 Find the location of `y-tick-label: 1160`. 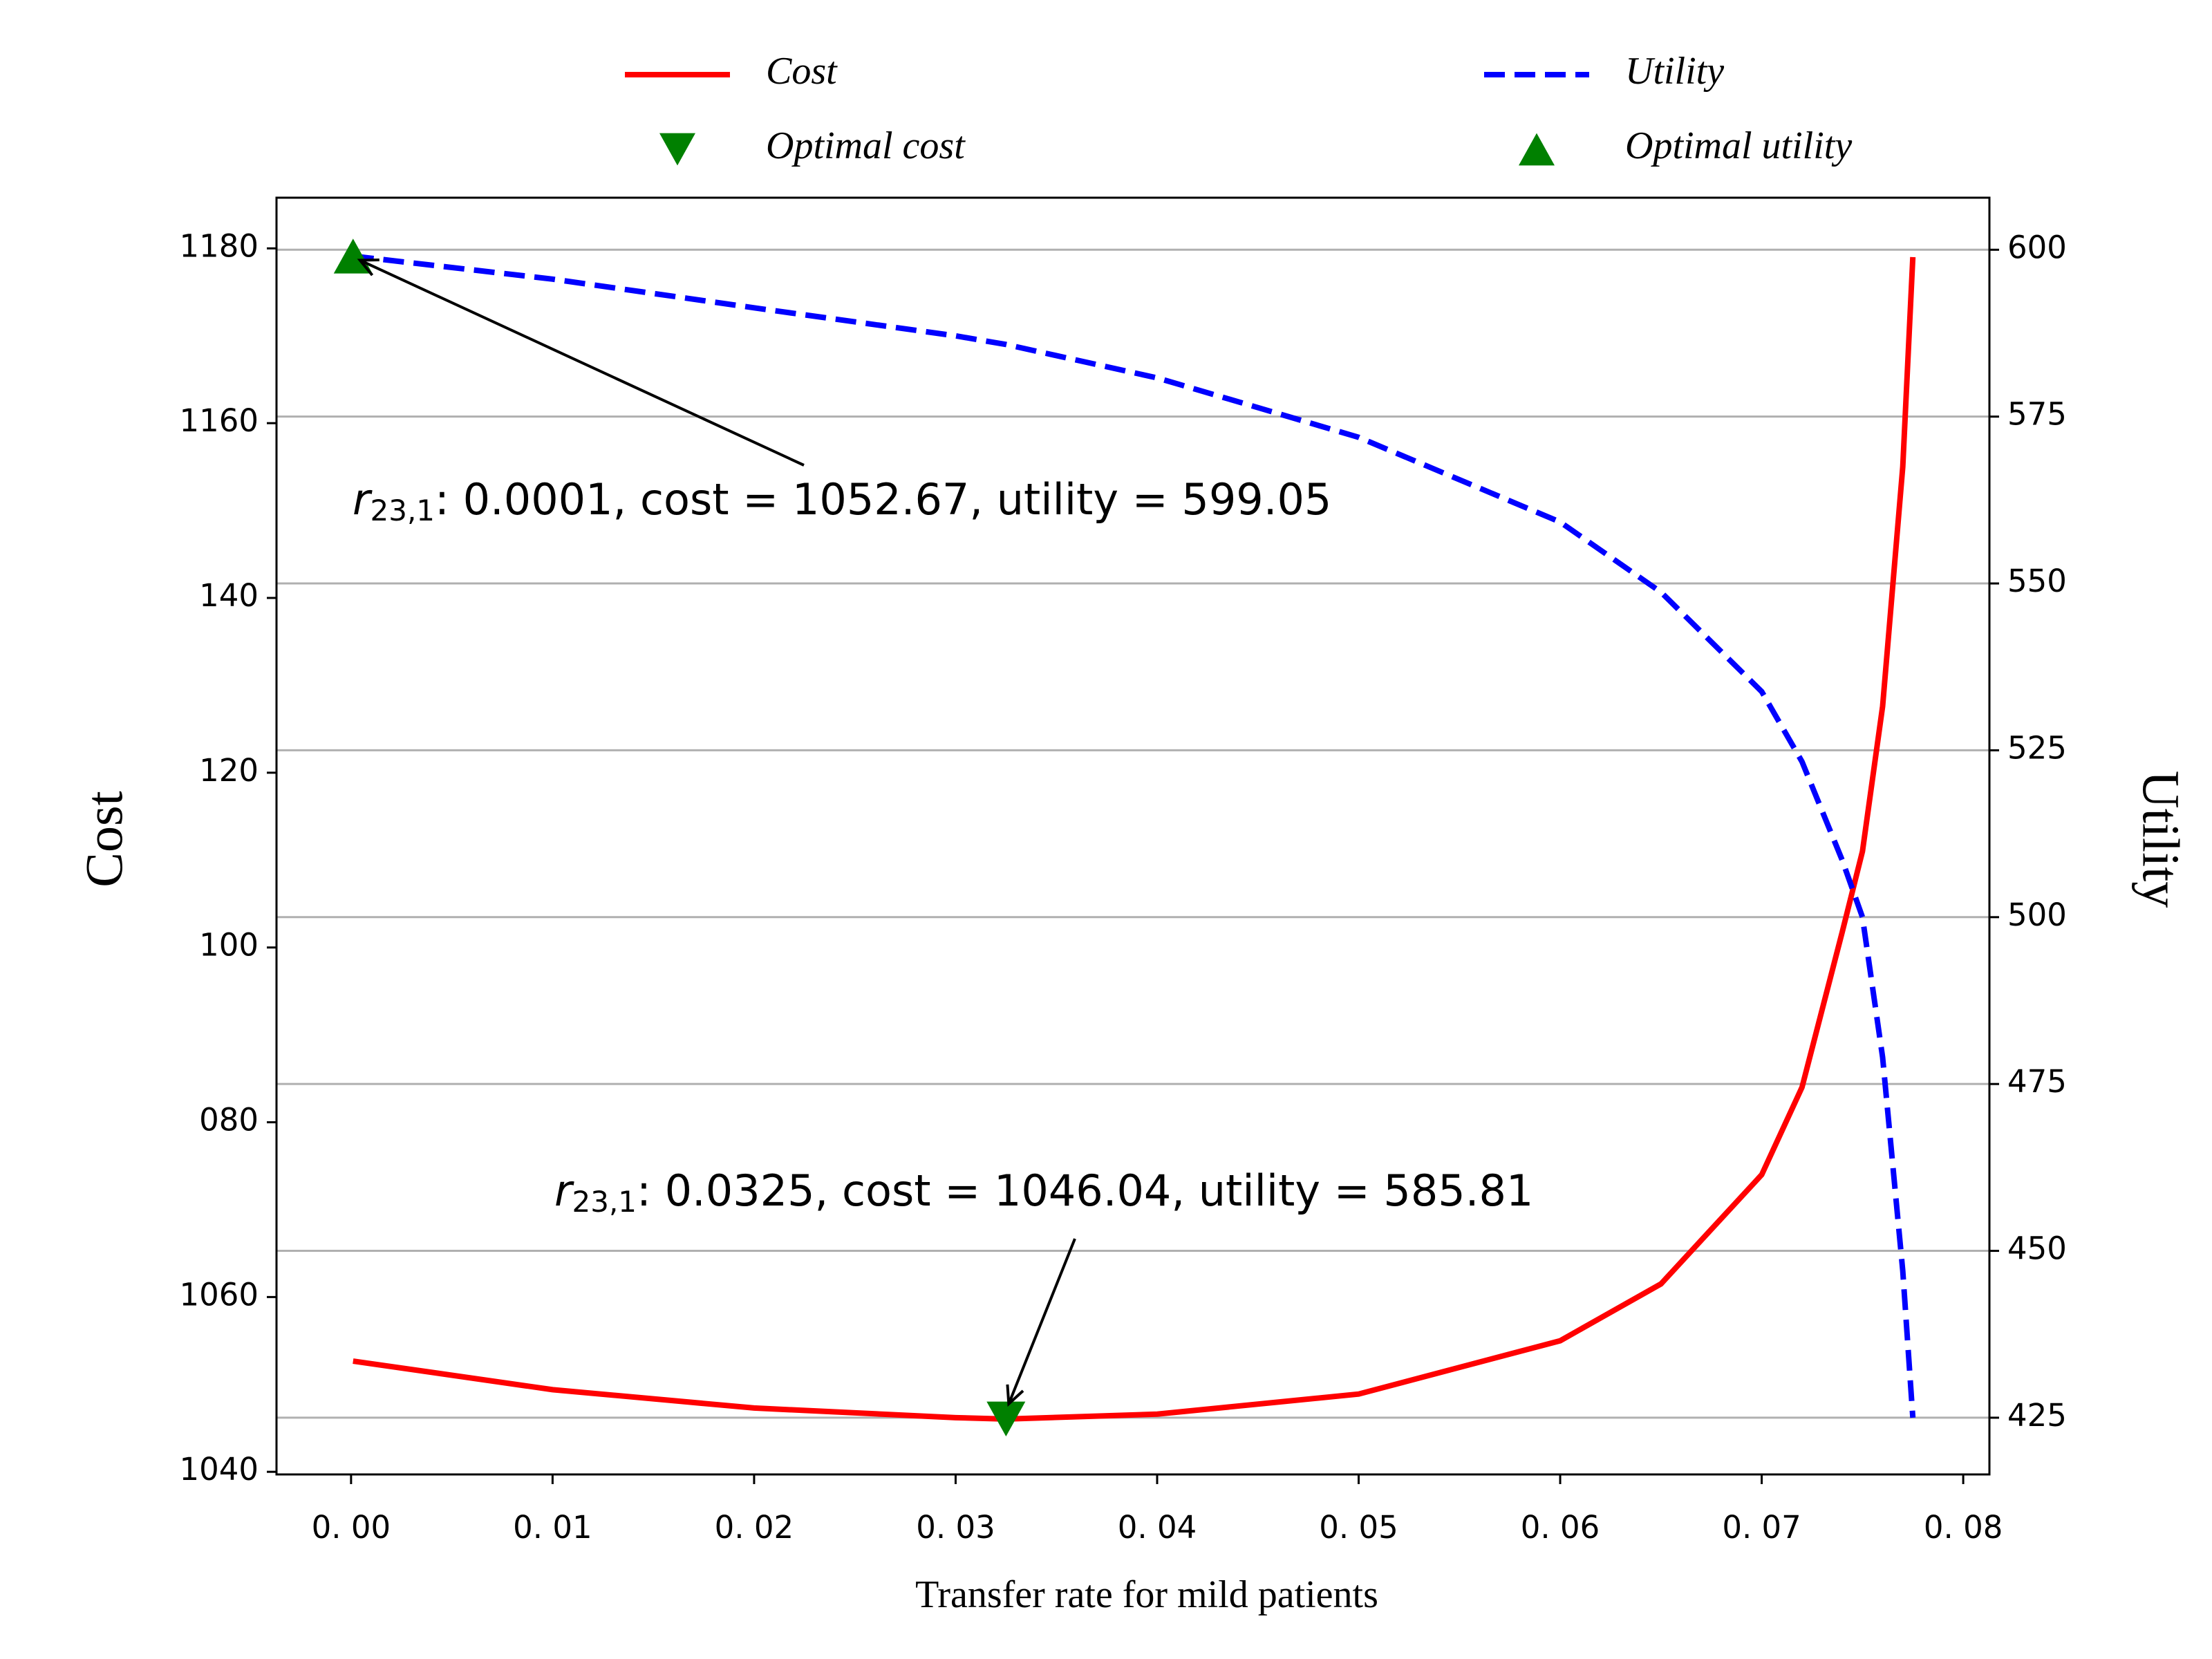

y-tick-label: 1160 is located at coordinates (219, 420).